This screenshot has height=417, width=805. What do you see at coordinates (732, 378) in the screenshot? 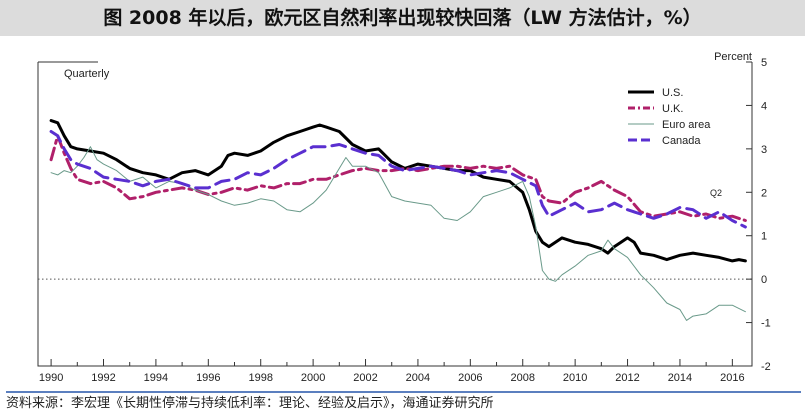
I see `x-tick-label: 2016` at bounding box center [732, 378].